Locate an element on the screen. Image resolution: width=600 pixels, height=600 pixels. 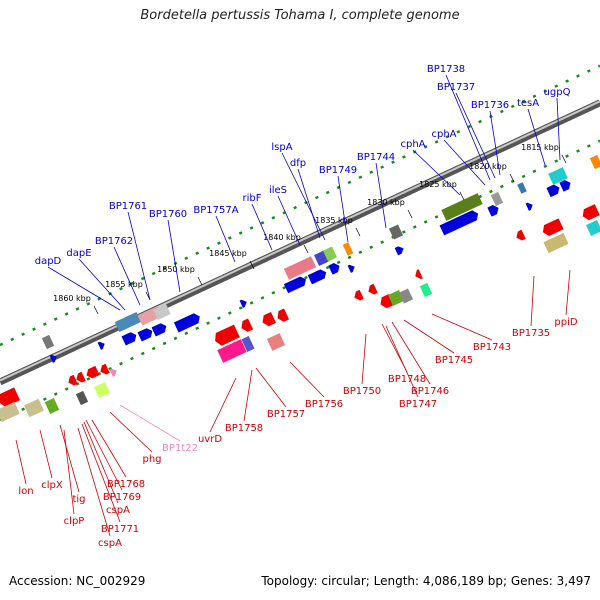
gene-label: BP1768 is located at coordinates (126, 484).